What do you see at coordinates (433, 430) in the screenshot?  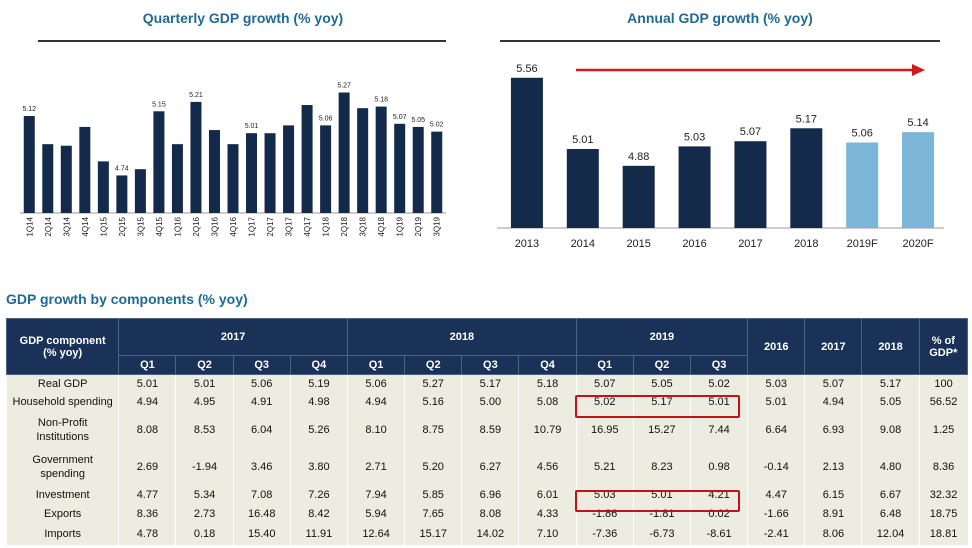 I see `table-cell: 8.75` at bounding box center [433, 430].